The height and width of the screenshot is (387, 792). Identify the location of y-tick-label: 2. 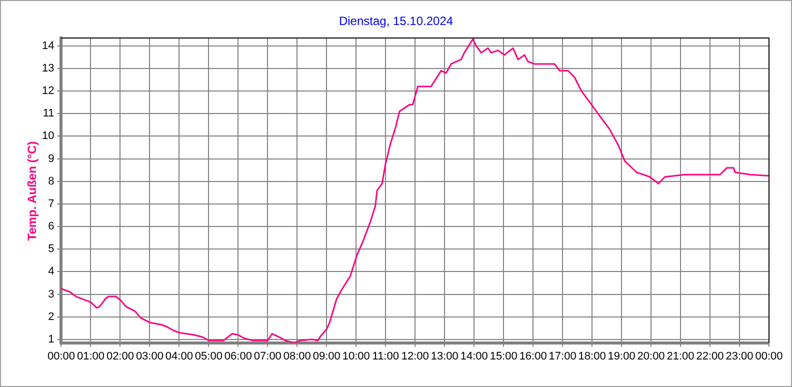
(51, 316).